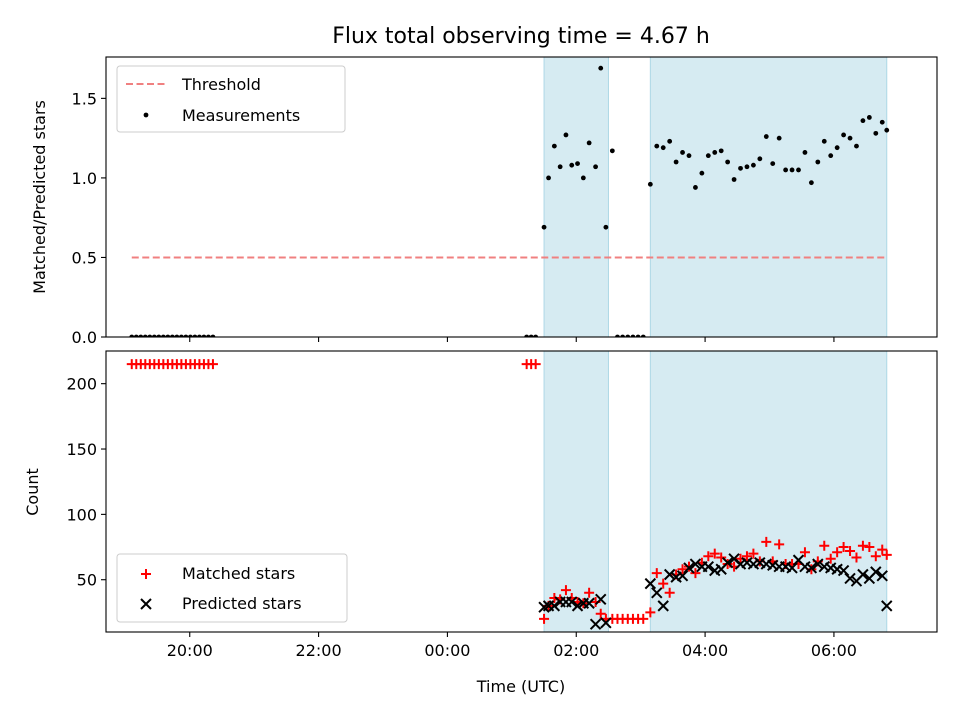  What do you see at coordinates (576, 650) in the screenshot?
I see `x-tick-label: 02:00` at bounding box center [576, 650].